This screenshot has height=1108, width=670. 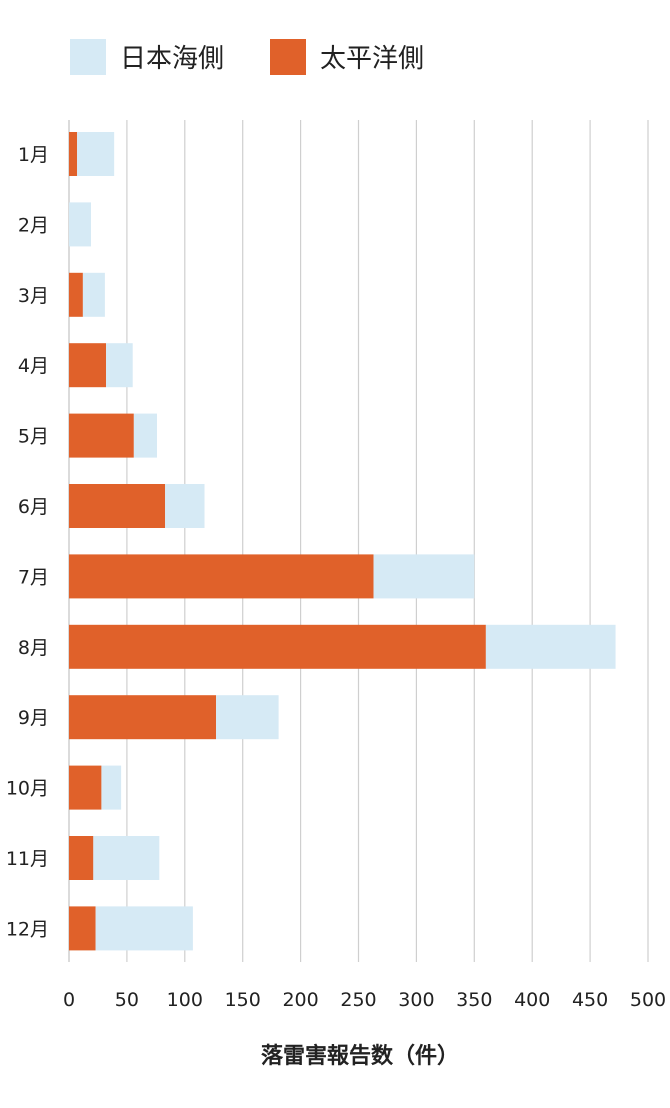 What do you see at coordinates (33, 366) in the screenshot?
I see `category-label: 4月` at bounding box center [33, 366].